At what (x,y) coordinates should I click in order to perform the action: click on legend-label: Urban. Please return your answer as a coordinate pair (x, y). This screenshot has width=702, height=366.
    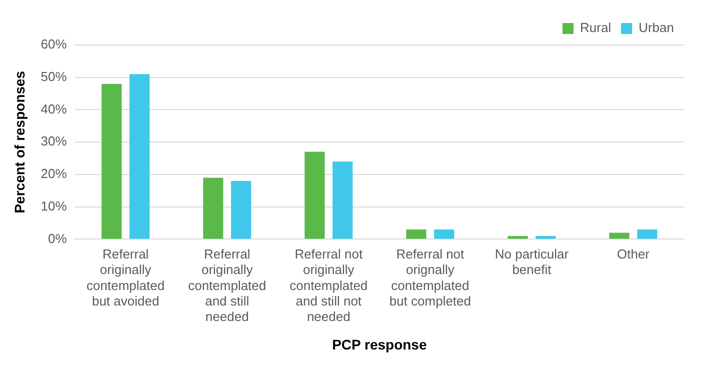
    Looking at the image, I should click on (656, 28).